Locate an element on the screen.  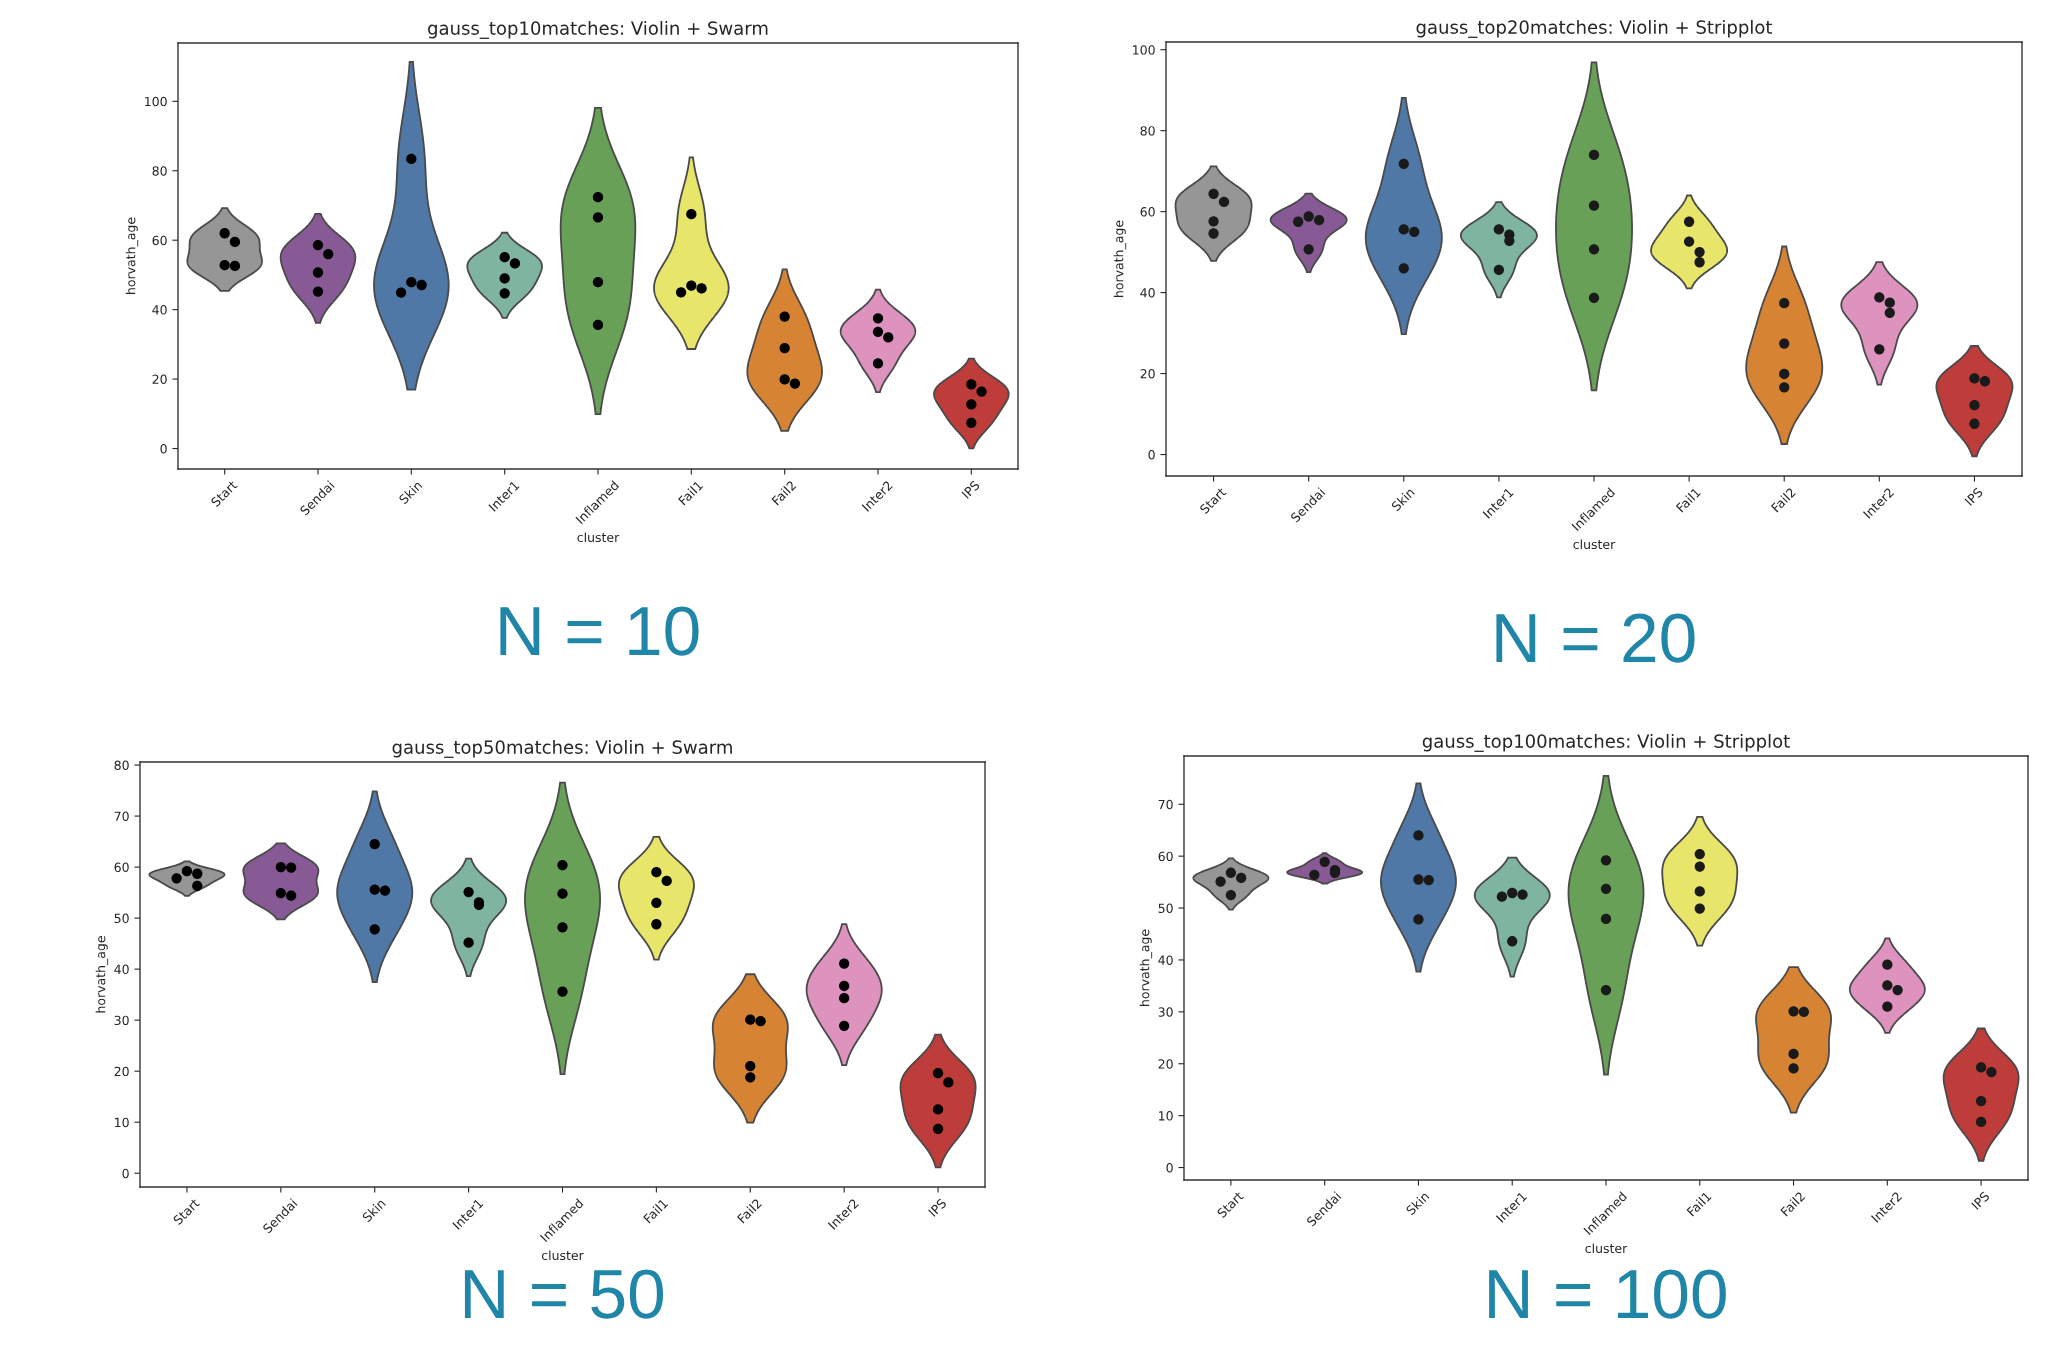
chart-title: gauss_top50matches: Violin + Swarm is located at coordinates (562, 748).